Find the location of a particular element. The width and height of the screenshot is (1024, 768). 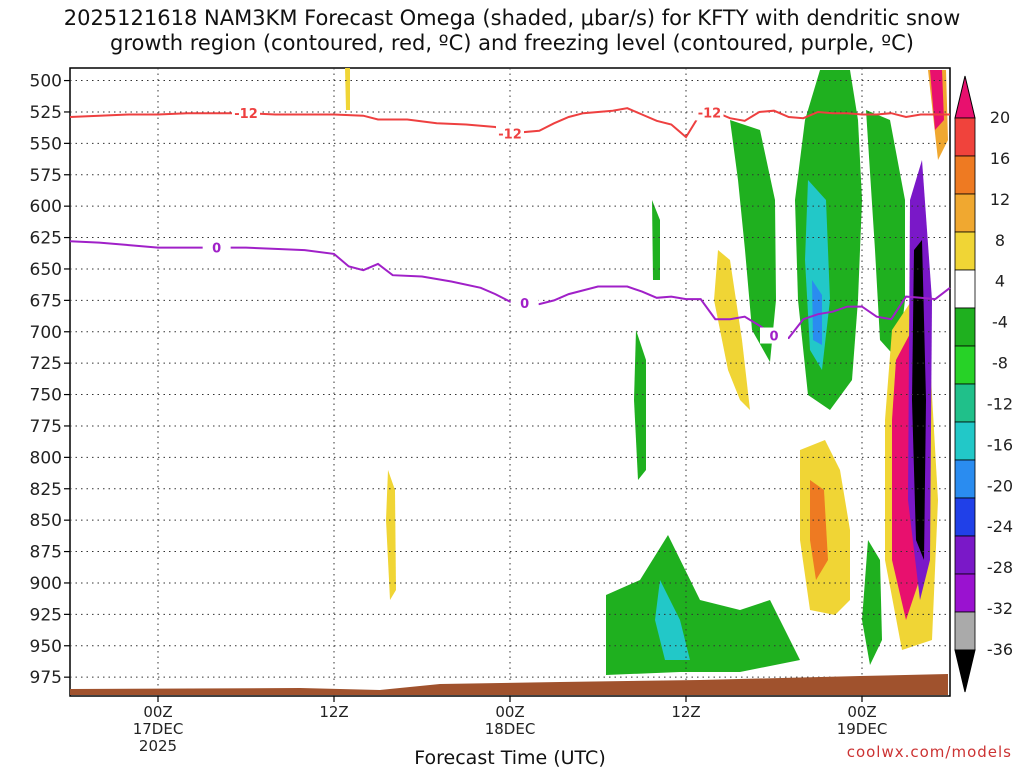

colorbar-label: 20 is located at coordinates (1000, 117).